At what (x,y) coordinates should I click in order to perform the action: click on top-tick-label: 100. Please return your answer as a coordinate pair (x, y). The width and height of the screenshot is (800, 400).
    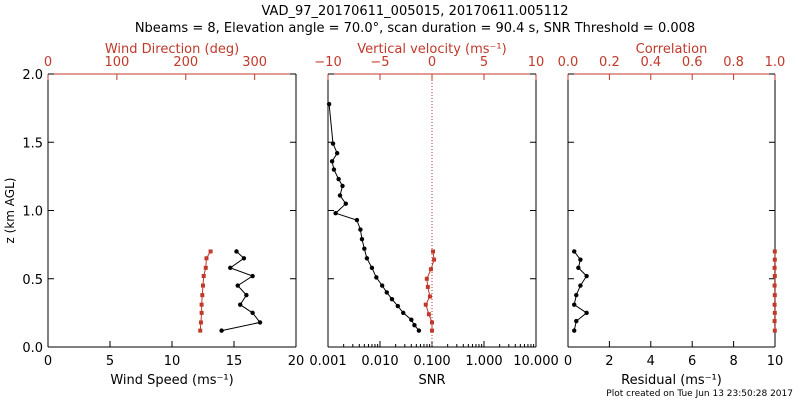
    Looking at the image, I should click on (116, 62).